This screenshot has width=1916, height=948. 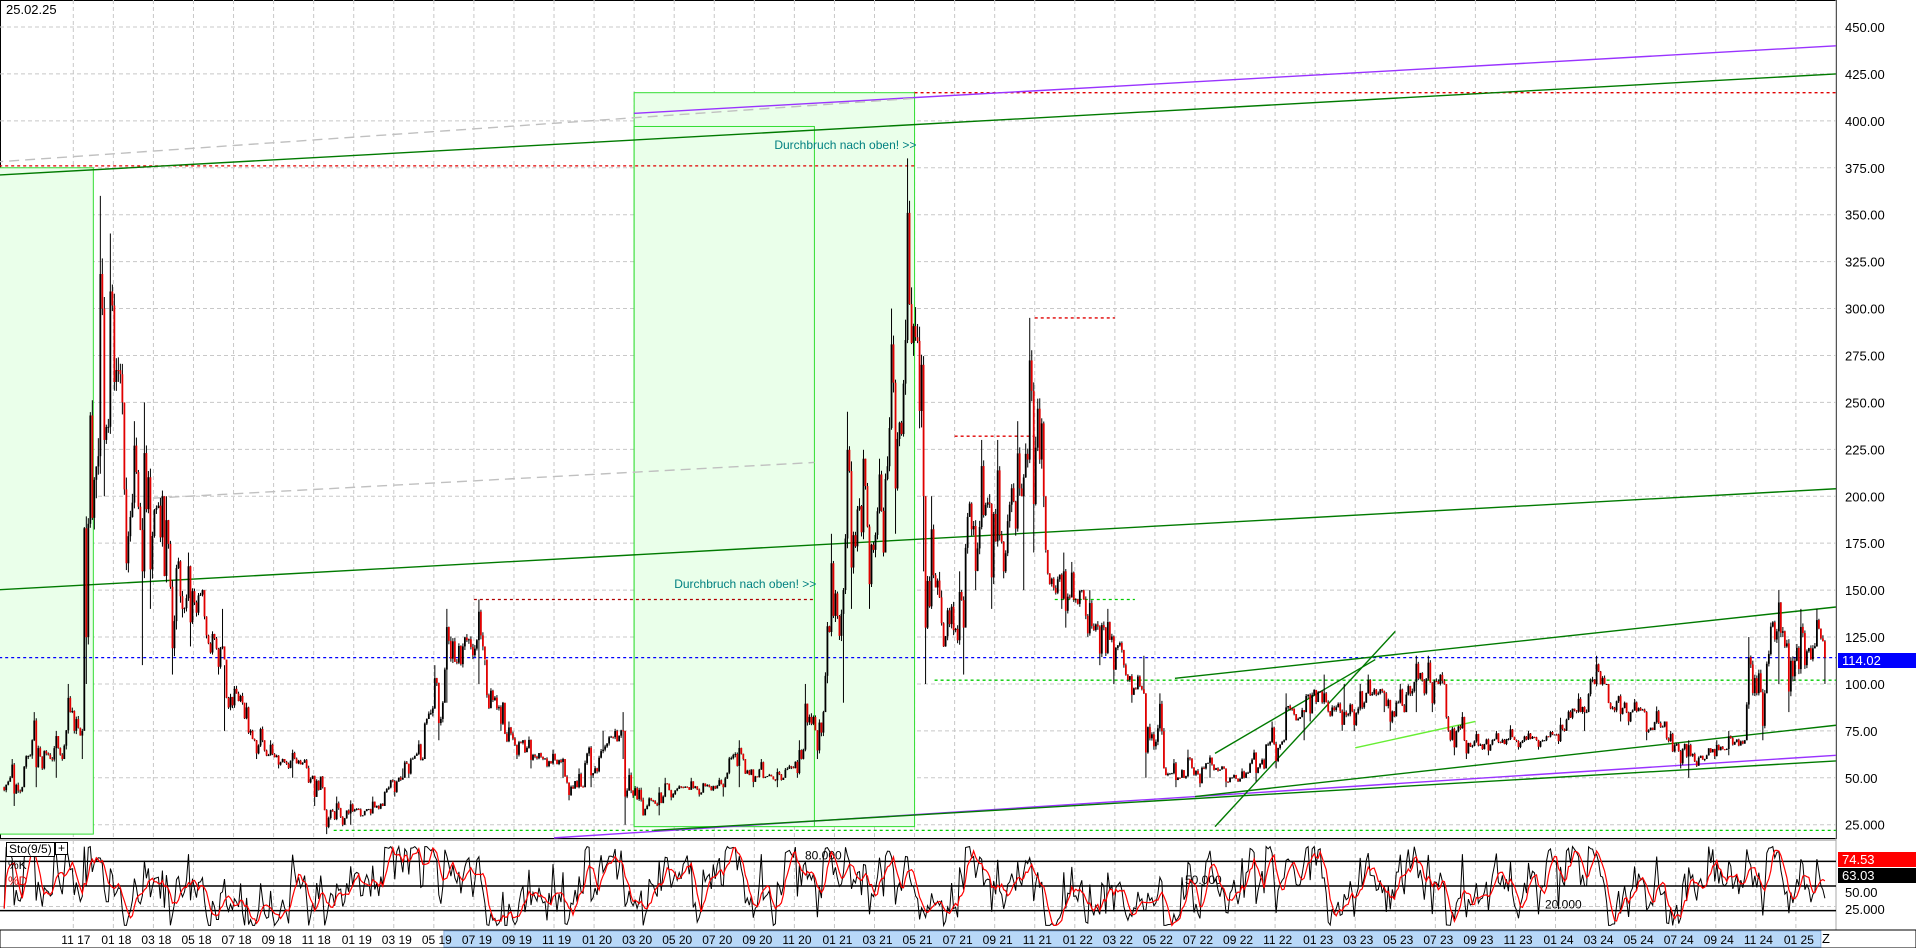 What do you see at coordinates (1305, 729) in the screenshot?
I see `trend-line` at bounding box center [1305, 729].